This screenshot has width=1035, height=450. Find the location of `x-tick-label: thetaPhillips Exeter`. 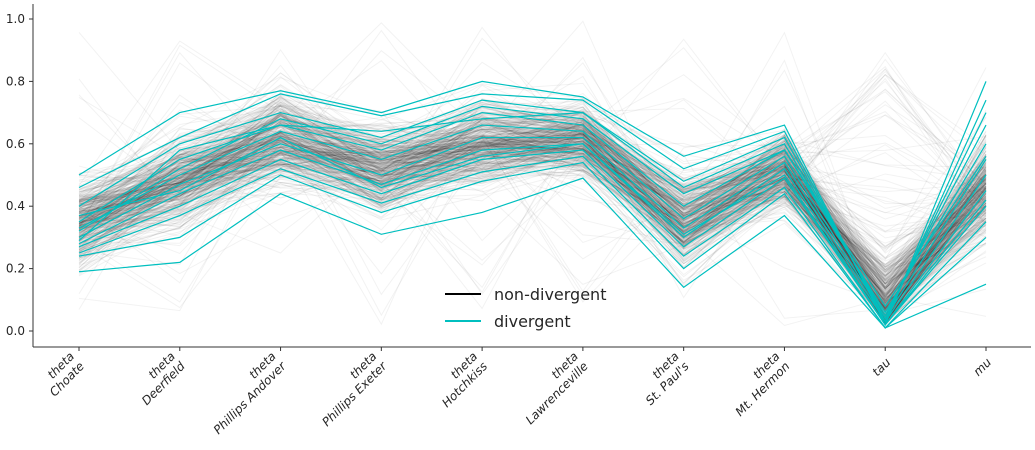

x-tick-label: thetaPhillips Exeter is located at coordinates (349, 388).